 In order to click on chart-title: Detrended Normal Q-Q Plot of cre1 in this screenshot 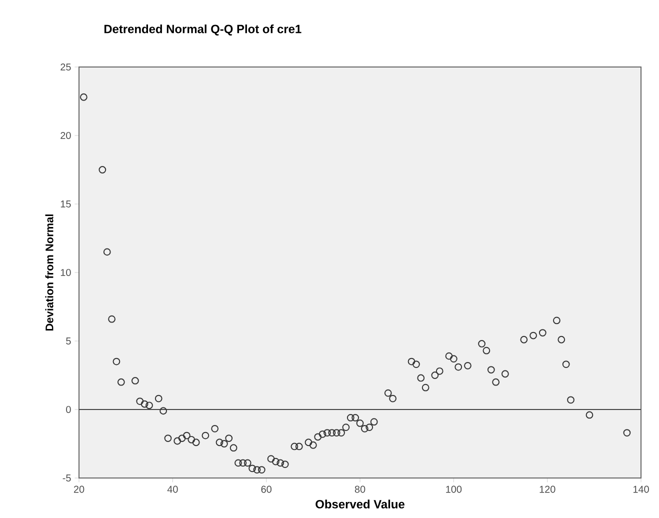, I will do `click(203, 30)`.